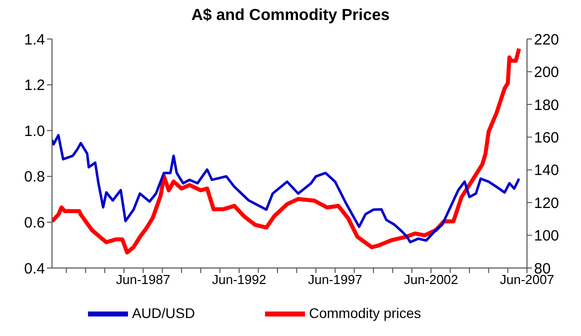 This screenshot has width=581, height=336. What do you see at coordinates (34, 177) in the screenshot?
I see `y-tick-label: 0.8` at bounding box center [34, 177].